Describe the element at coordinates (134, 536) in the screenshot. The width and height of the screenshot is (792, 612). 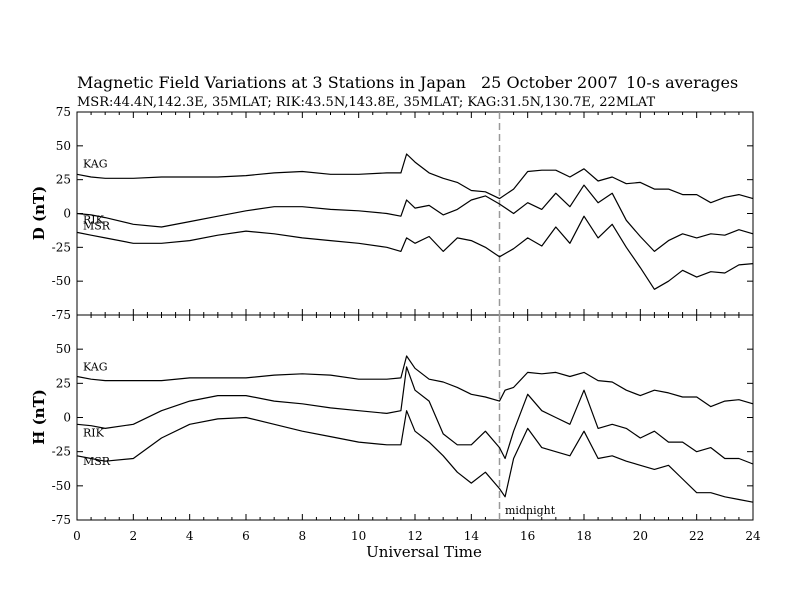
I see `x-tick-label: 2` at that location.